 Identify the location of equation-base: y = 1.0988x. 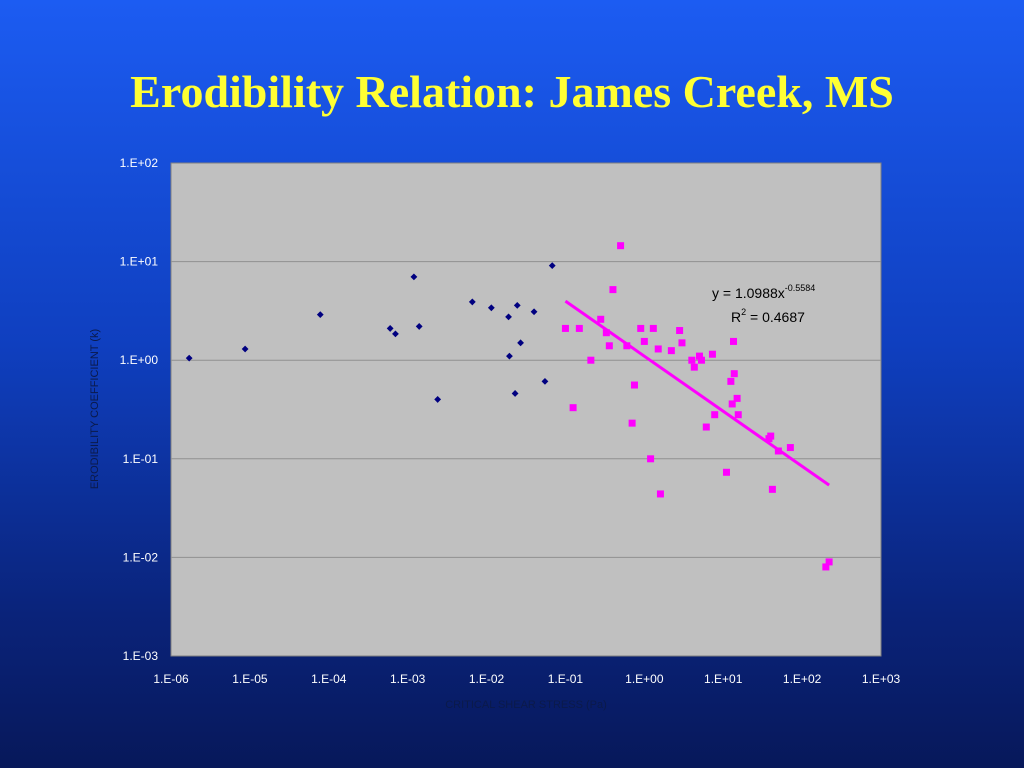
(748, 293).